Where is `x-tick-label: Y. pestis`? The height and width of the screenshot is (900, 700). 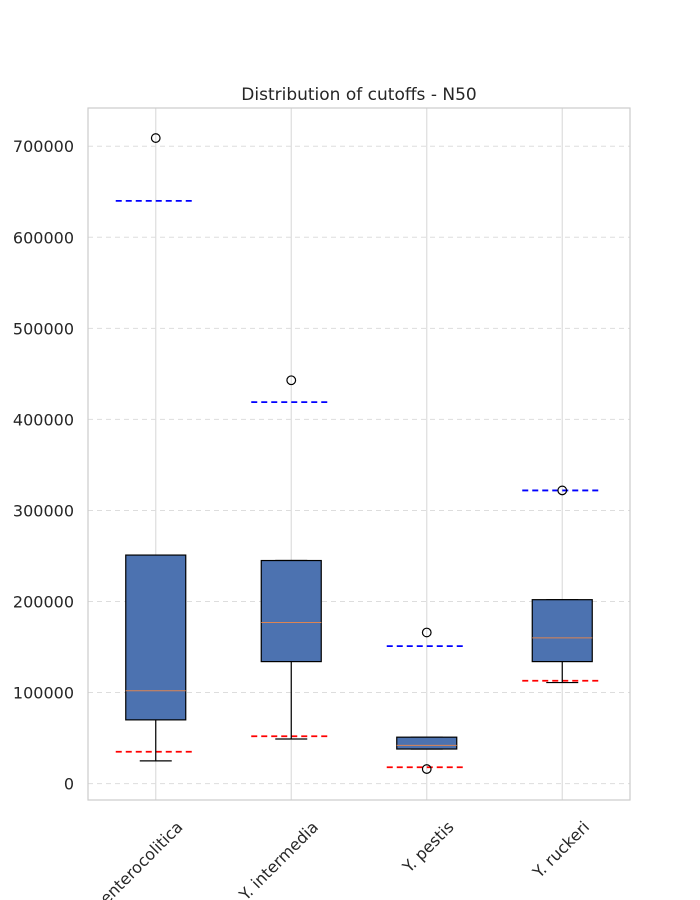 x-tick-label: Y. pestis is located at coordinates (427, 846).